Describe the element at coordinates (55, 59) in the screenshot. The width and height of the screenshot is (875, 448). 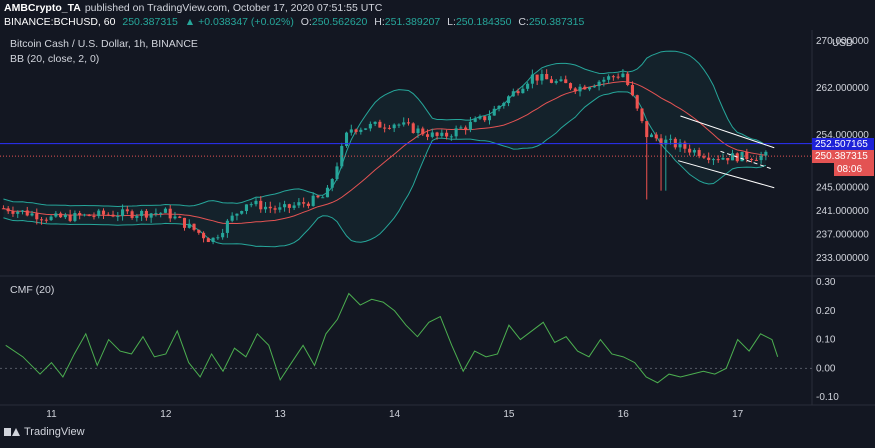
I see `bb-indicator-label: BB (20, close, 2, 0)` at that location.